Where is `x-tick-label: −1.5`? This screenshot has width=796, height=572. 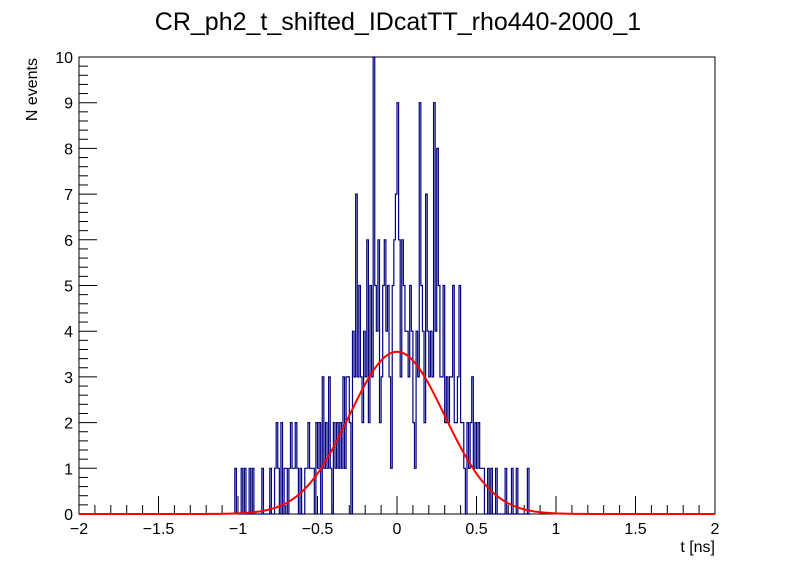
x-tick-label: −1.5 is located at coordinates (159, 529).